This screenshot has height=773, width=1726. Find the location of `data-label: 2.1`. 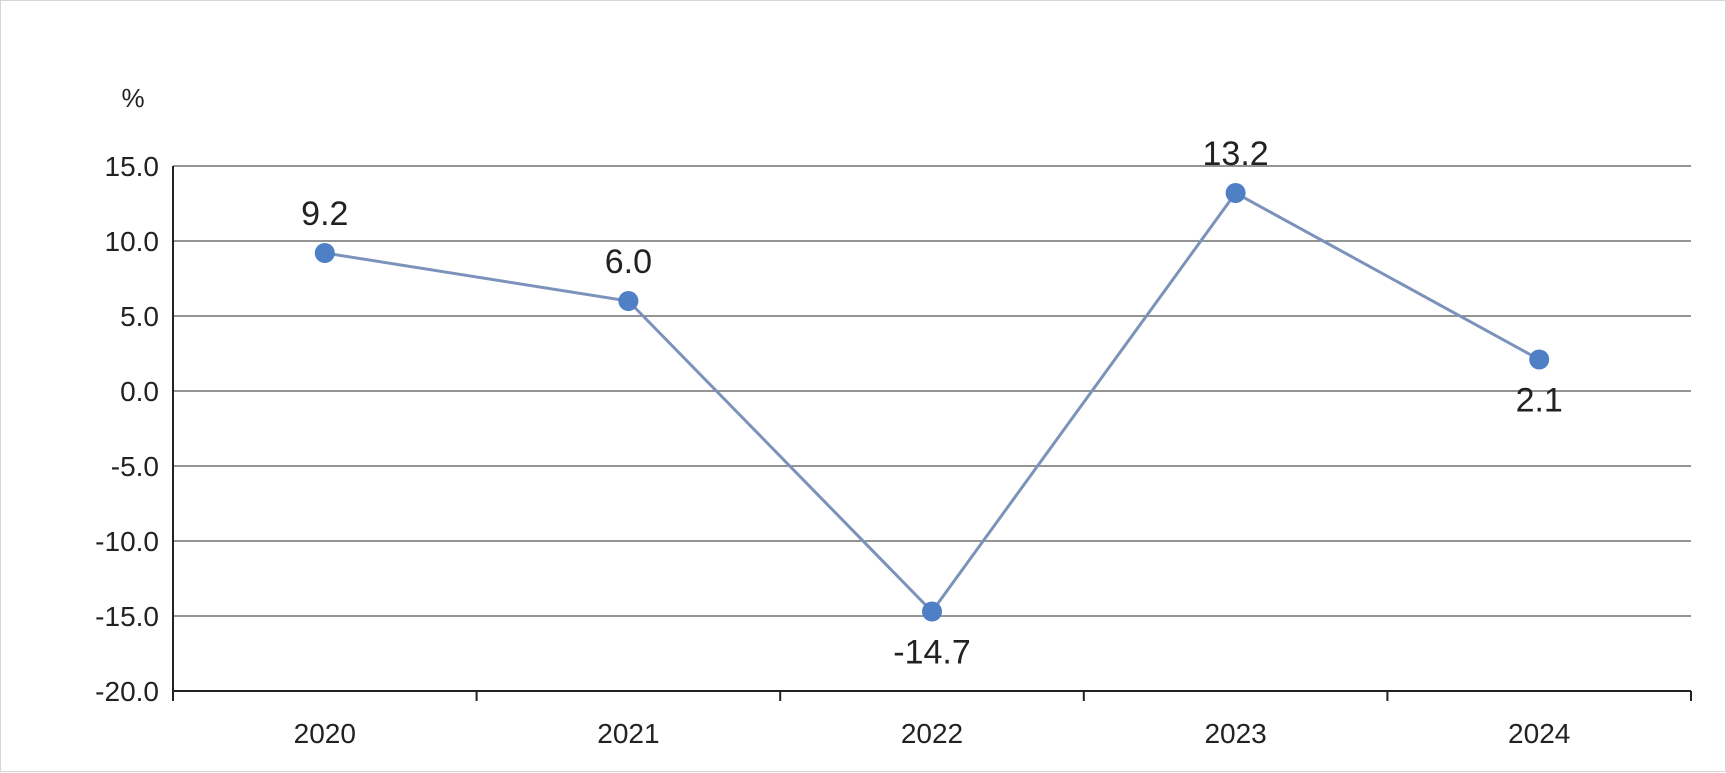

data-label: 2.1 is located at coordinates (1539, 401).